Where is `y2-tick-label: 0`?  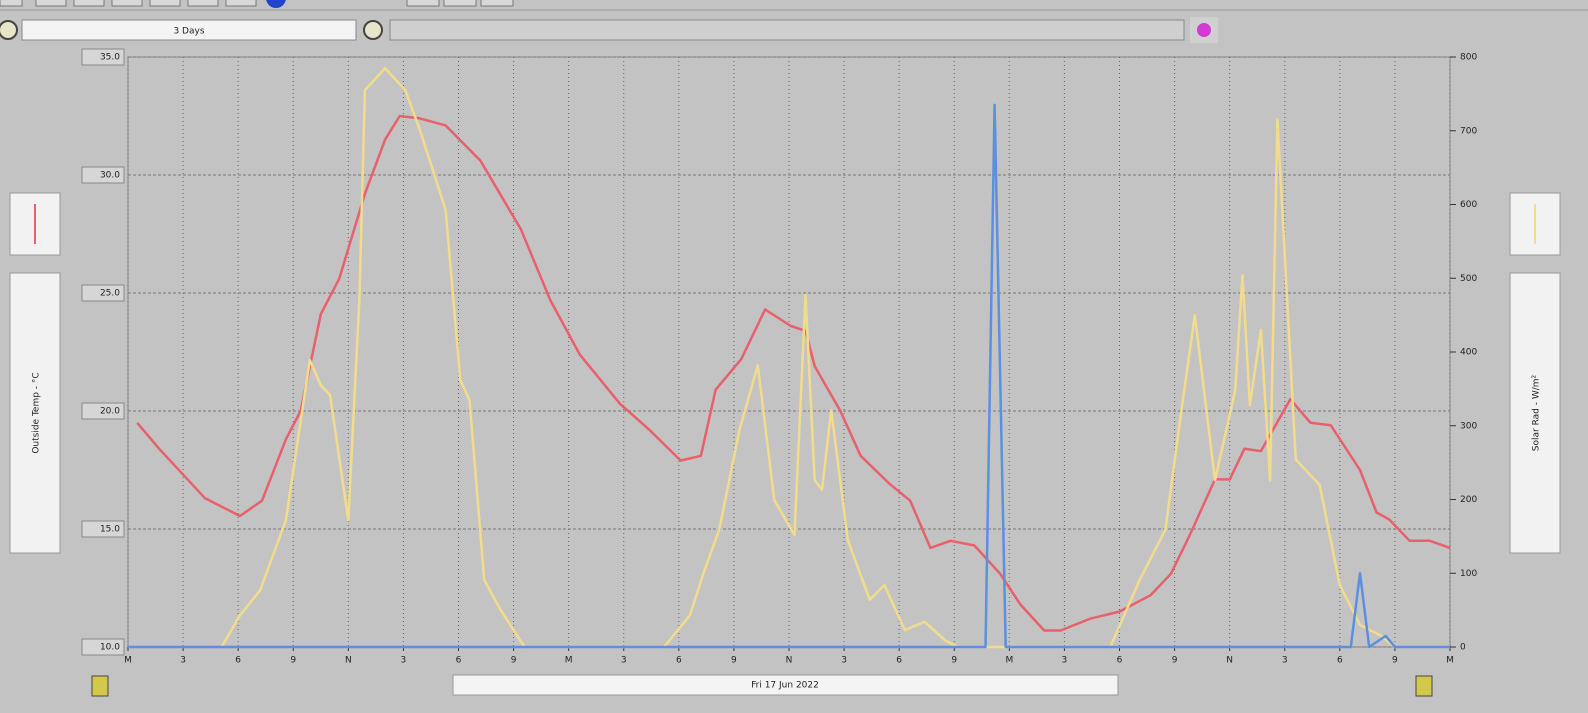
y2-tick-label: 0 is located at coordinates (1463, 648).